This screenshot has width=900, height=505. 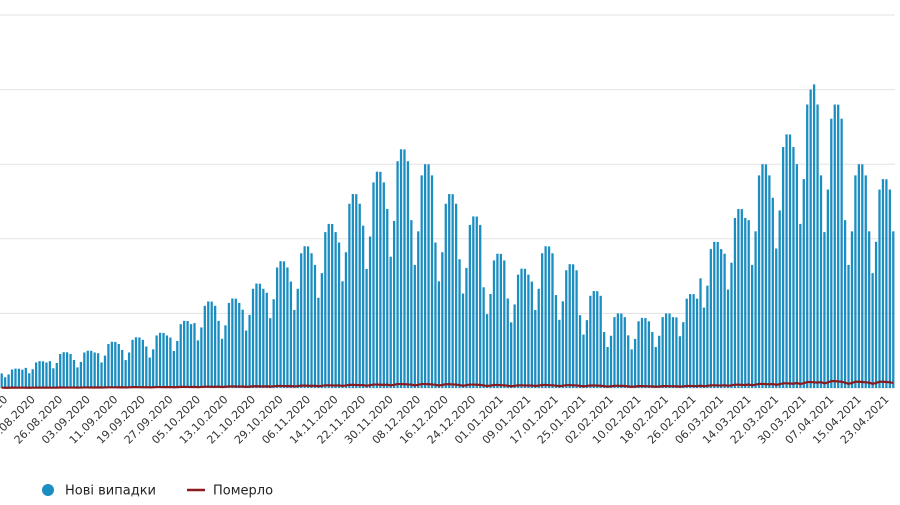 What do you see at coordinates (243, 491) in the screenshot?
I see `legend-label: Померло` at bounding box center [243, 491].